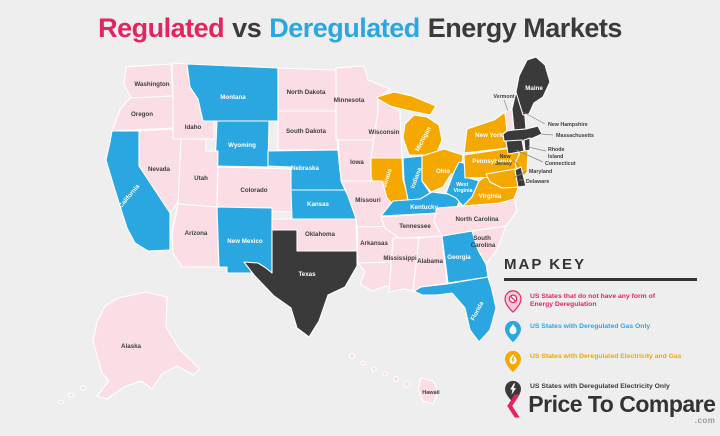 The width and height of the screenshot is (720, 436). What do you see at coordinates (307, 274) in the screenshot?
I see `label-texas: Texas` at bounding box center [307, 274].